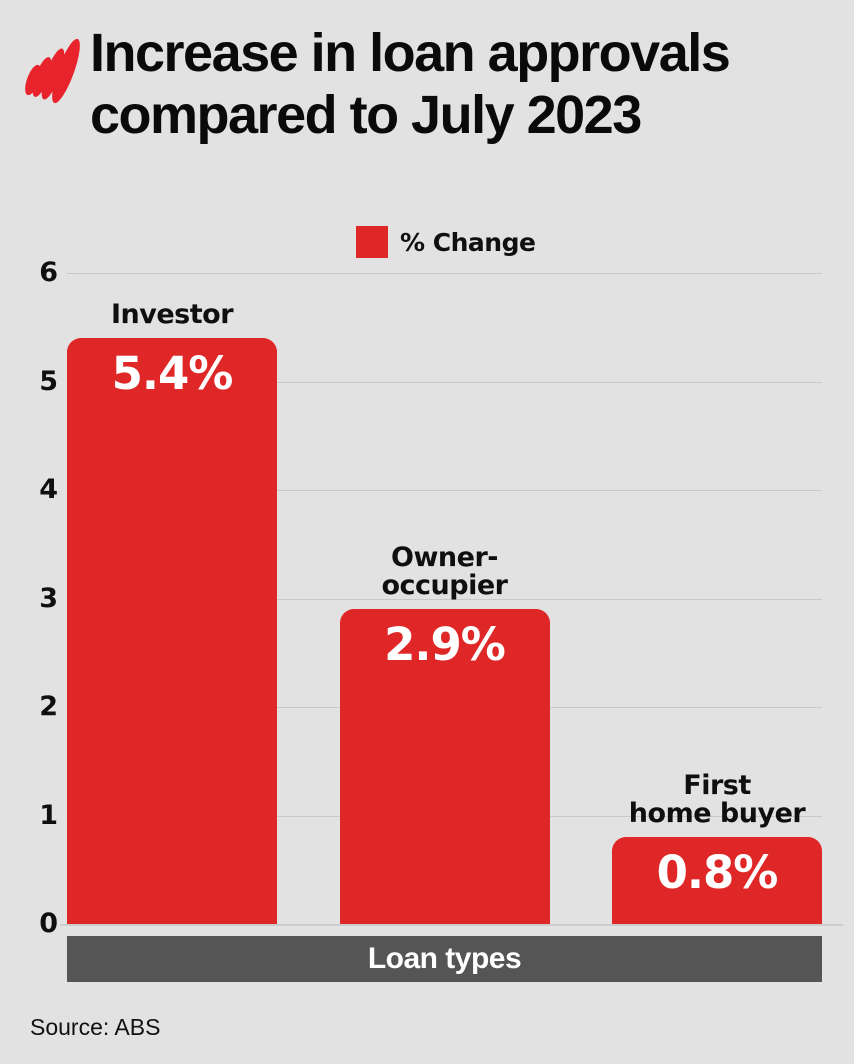 This screenshot has width=854, height=1064. I want to click on y-tick-label: 3, so click(48, 598).